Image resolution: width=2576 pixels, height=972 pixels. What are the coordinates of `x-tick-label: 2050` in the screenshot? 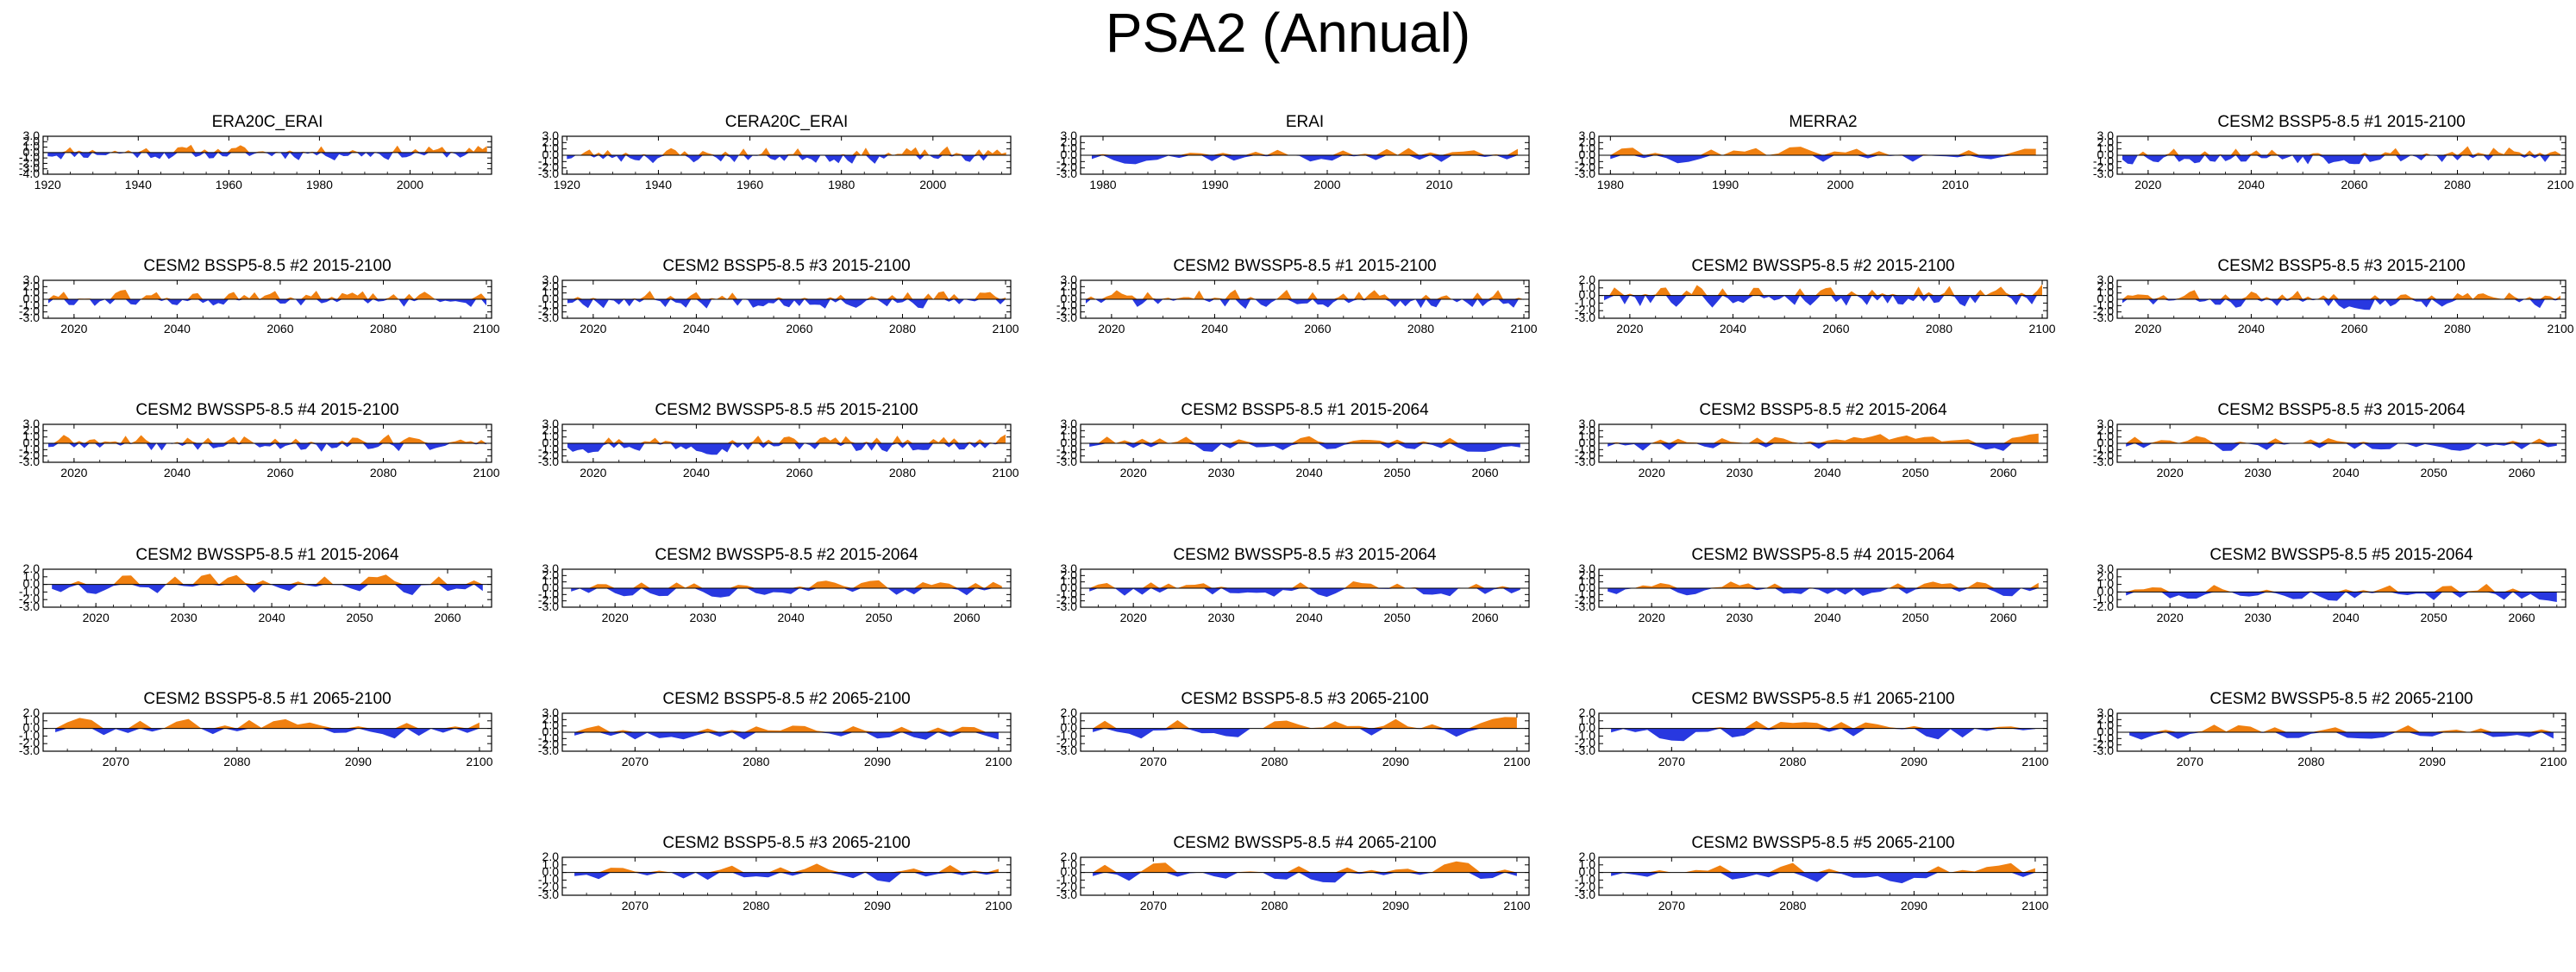 It's located at (359, 617).